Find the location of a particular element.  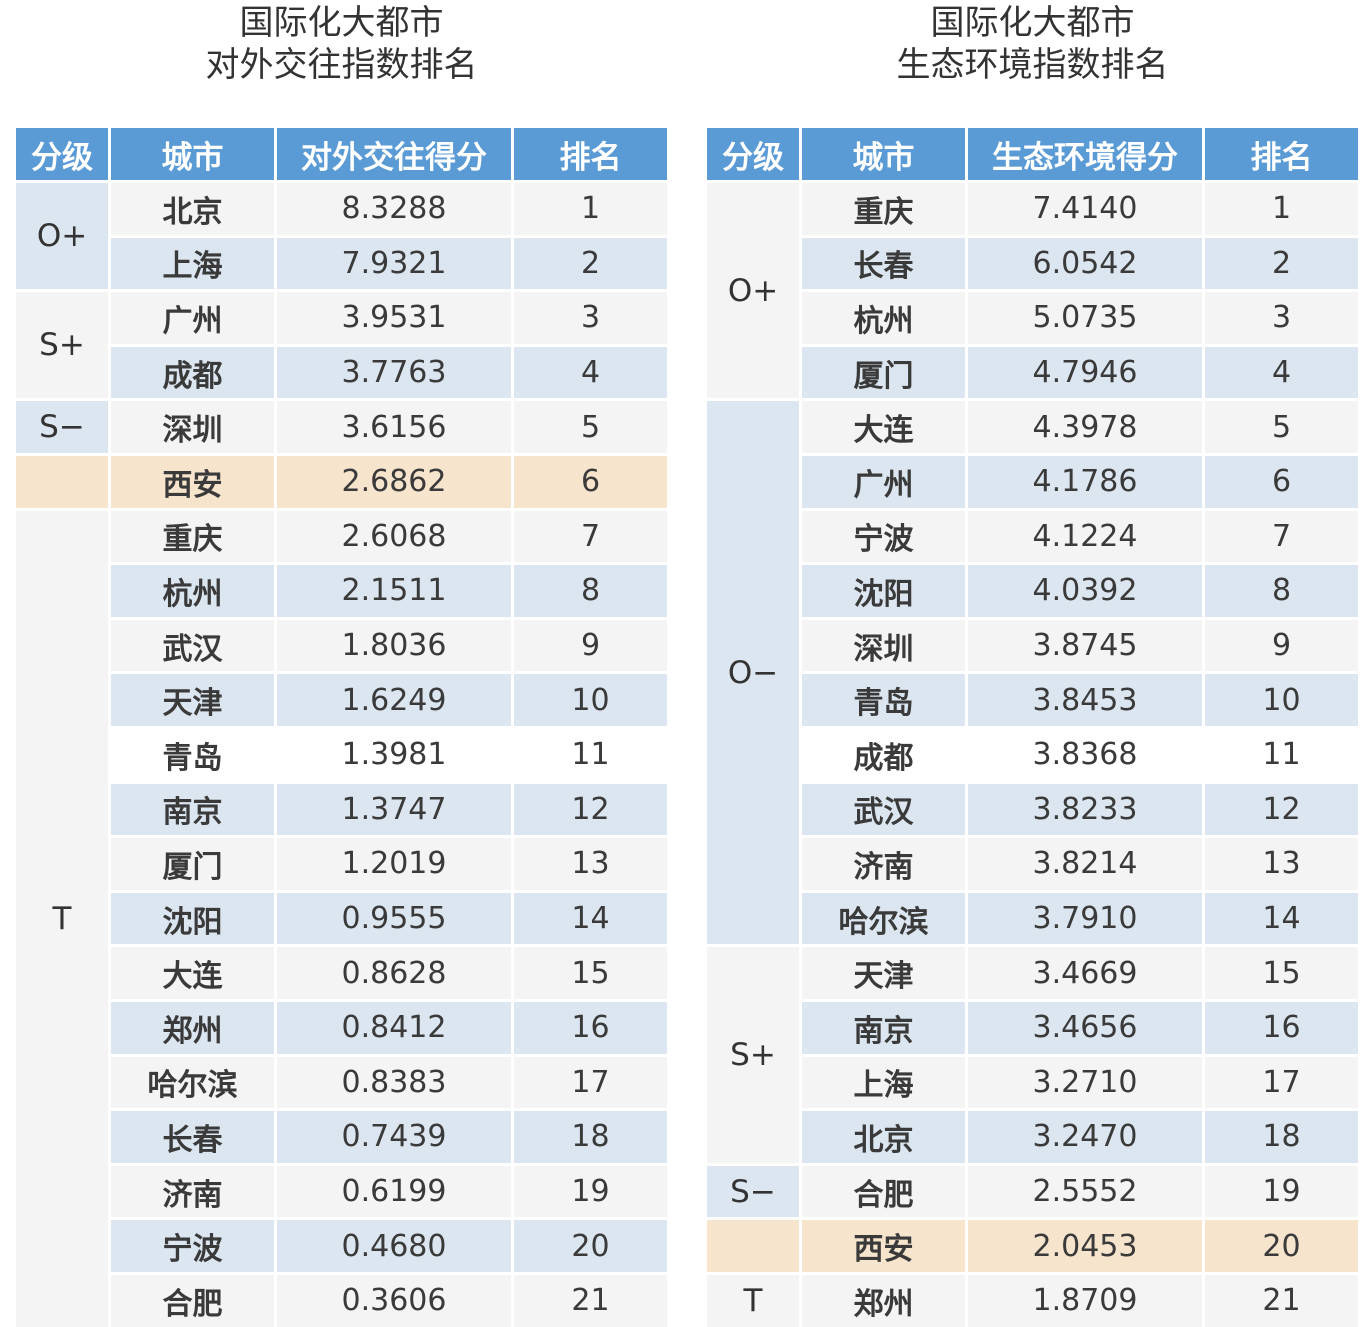

city-cell: 成都 is located at coordinates (192, 372).